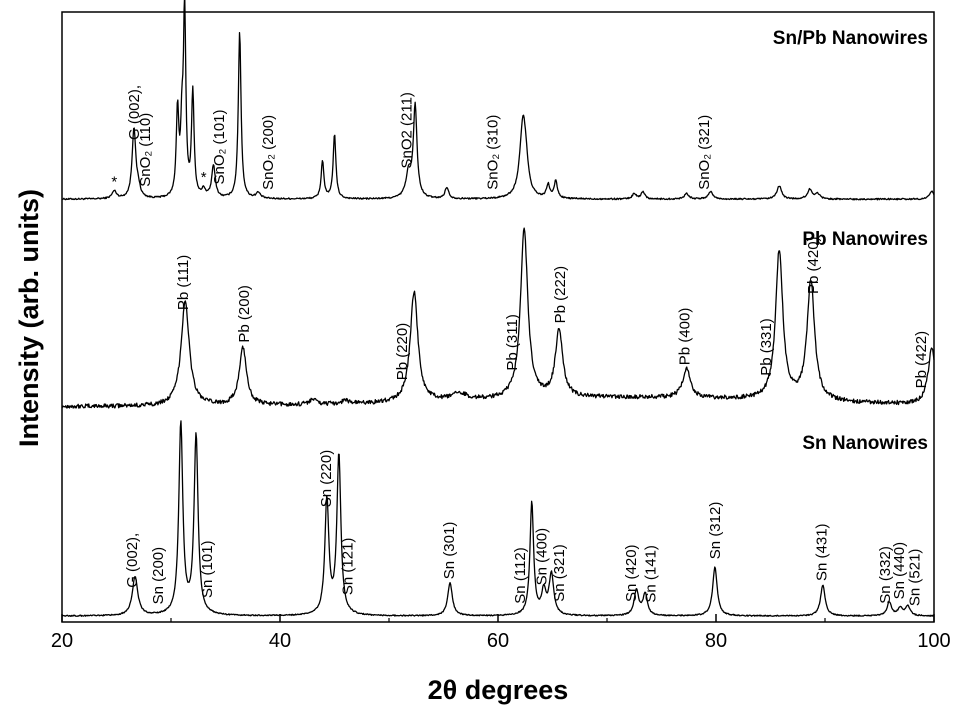 Image resolution: width=956 pixels, height=705 pixels. What do you see at coordinates (498, 690) in the screenshot?
I see `x-axis-title: 2θ degrees` at bounding box center [498, 690].